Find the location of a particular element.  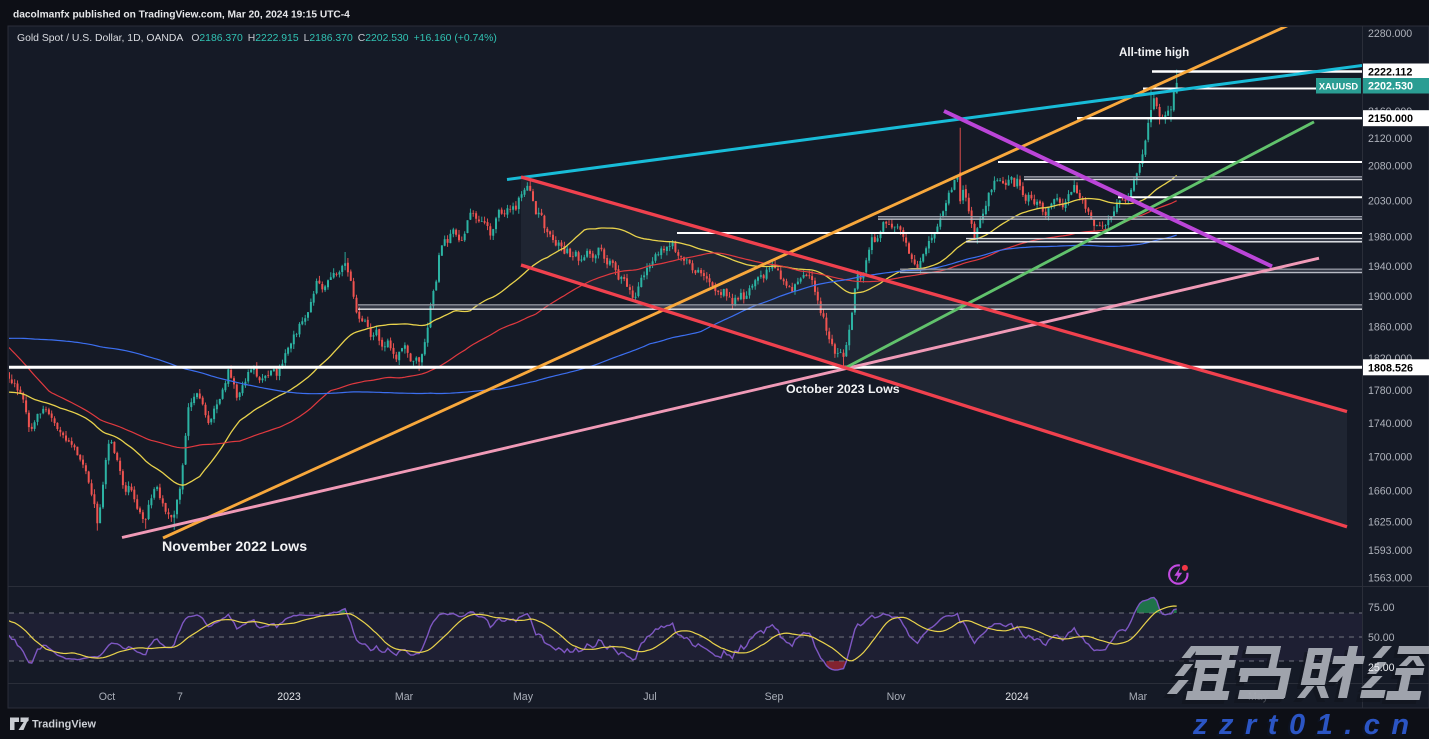

svg-text: 1808.526 is located at coordinates (1390, 368).